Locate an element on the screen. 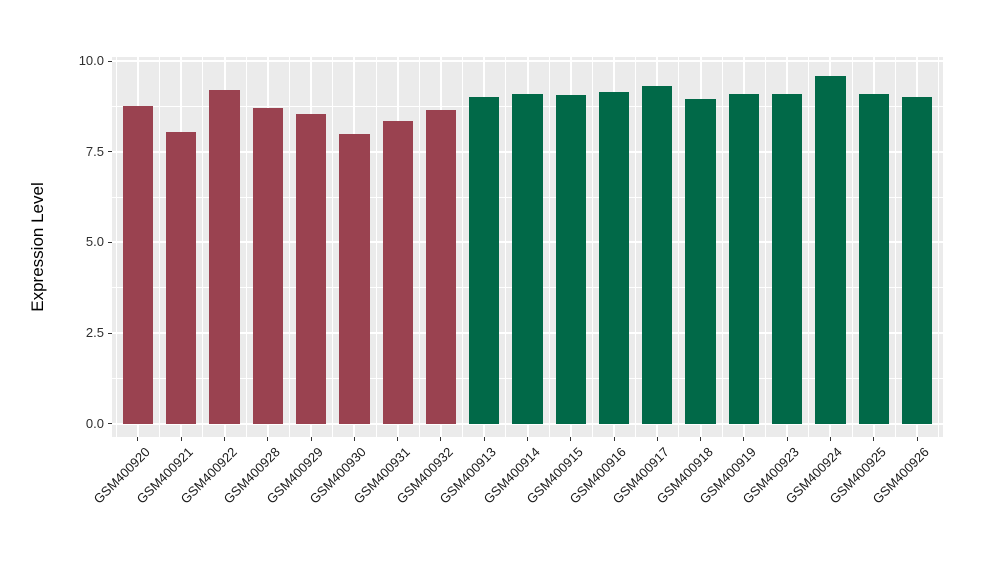 The height and width of the screenshot is (580, 1000). bar-GSM400918 is located at coordinates (700, 261).